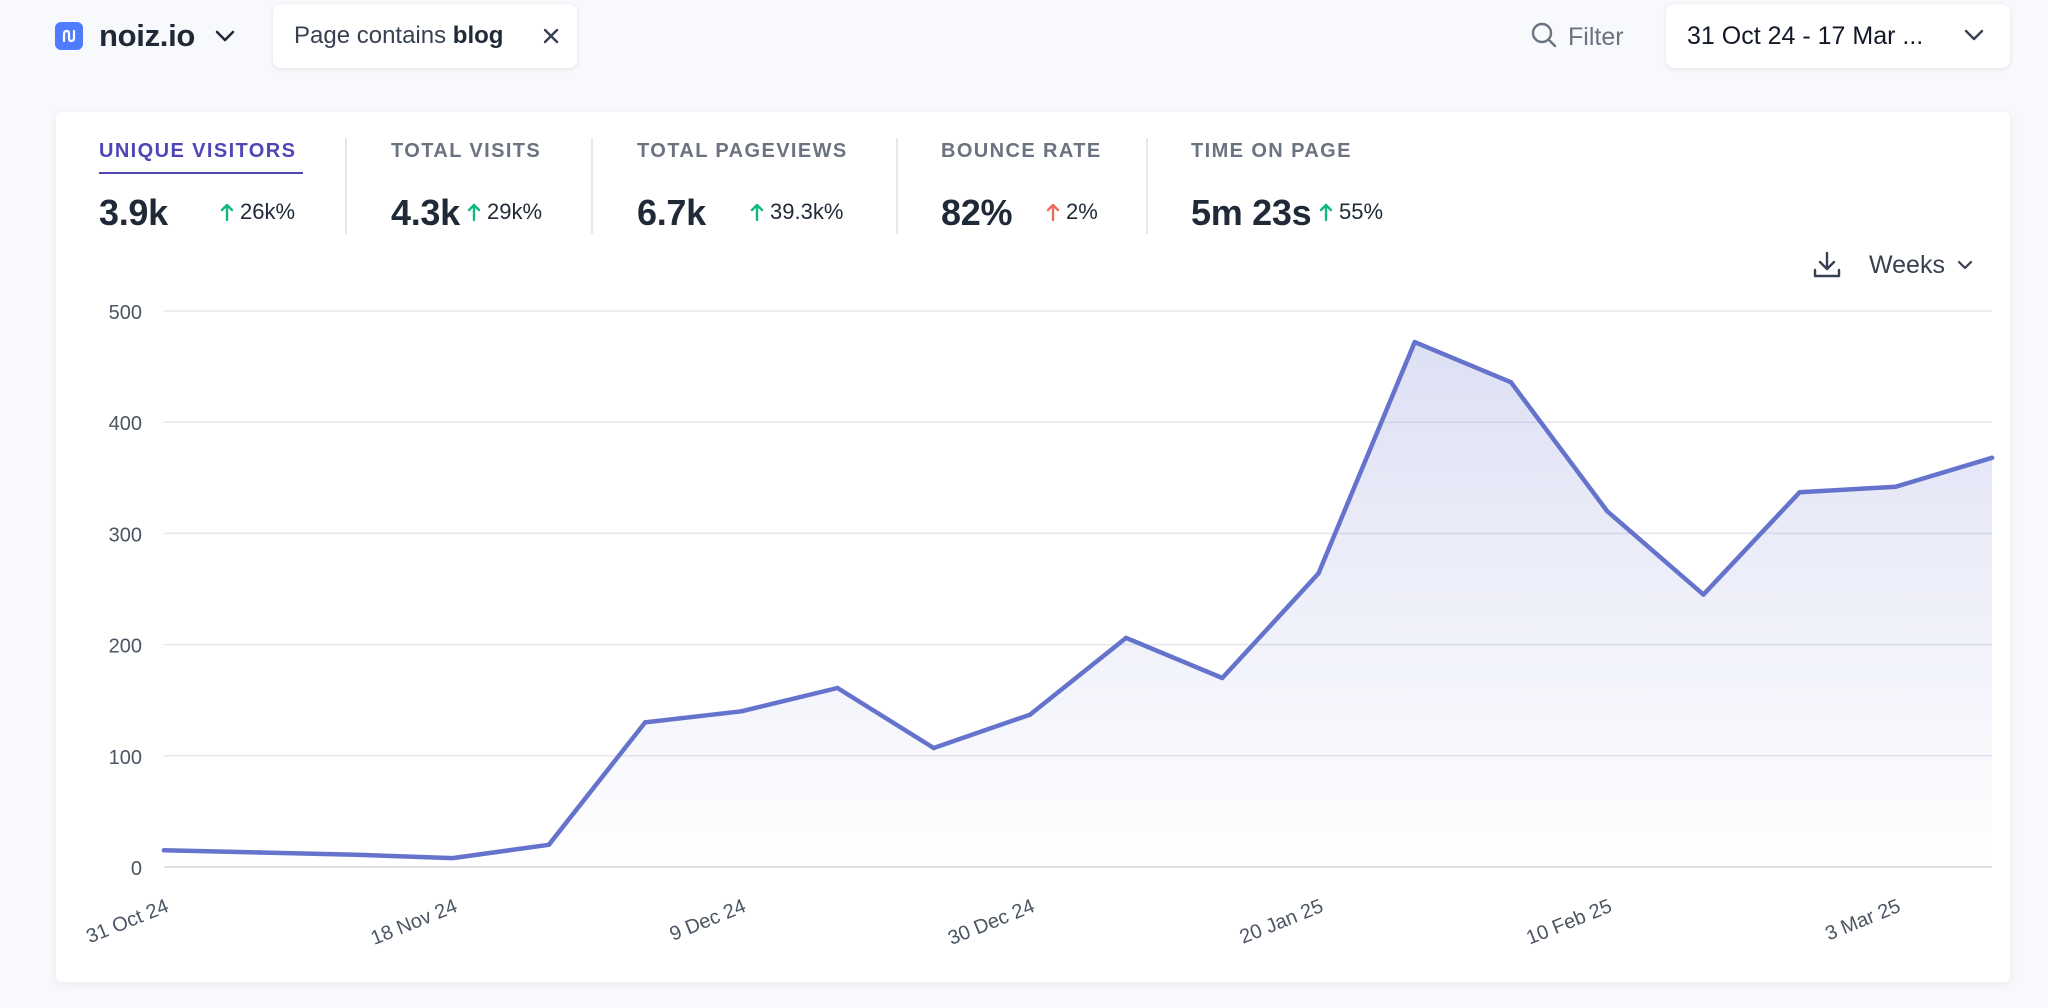 The height and width of the screenshot is (1008, 2048). I want to click on metric-label: TIME ON PAGE, so click(1271, 151).